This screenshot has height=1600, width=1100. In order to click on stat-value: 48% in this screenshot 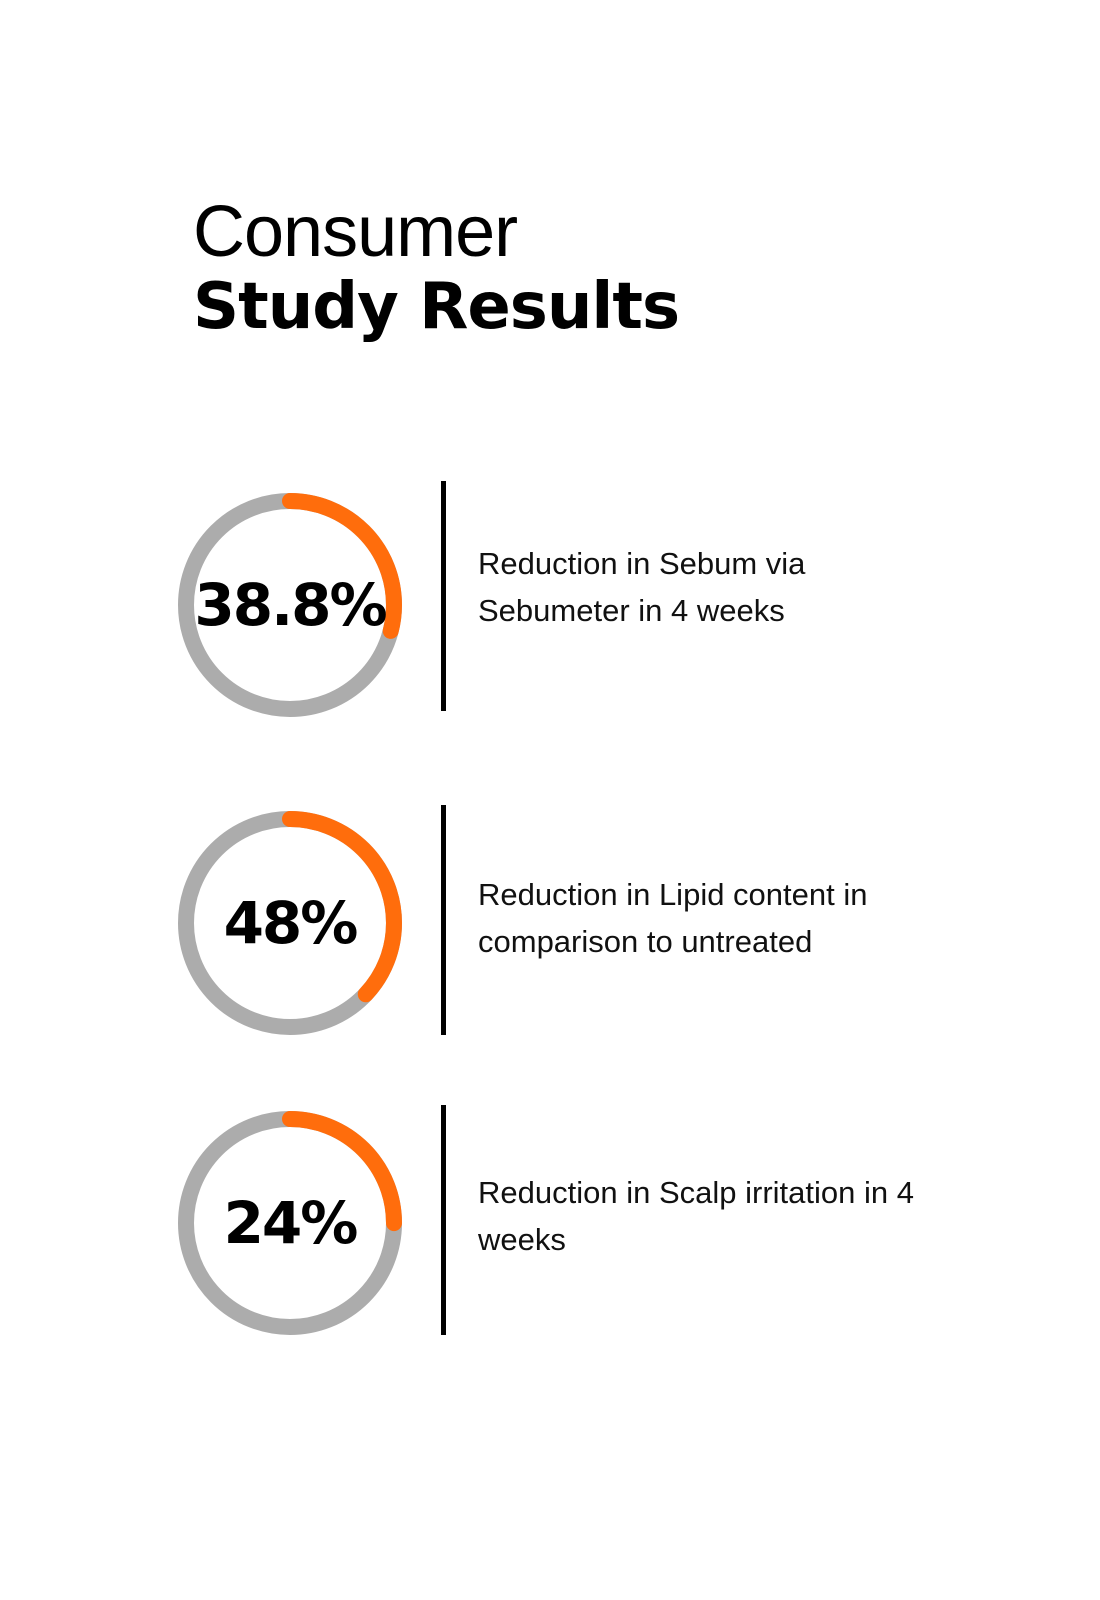, I will do `click(291, 923)`.